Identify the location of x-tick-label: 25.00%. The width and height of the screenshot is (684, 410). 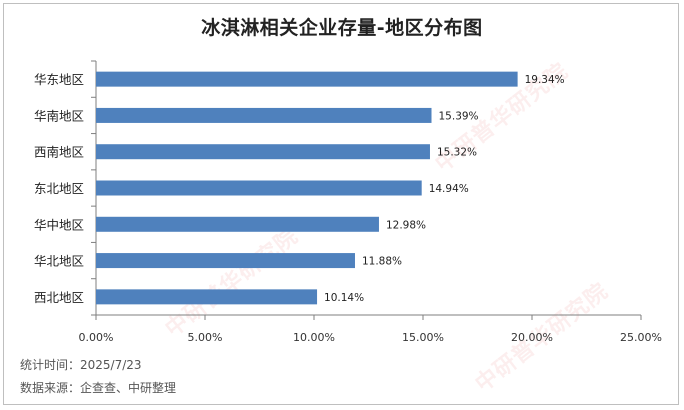
(641, 337).